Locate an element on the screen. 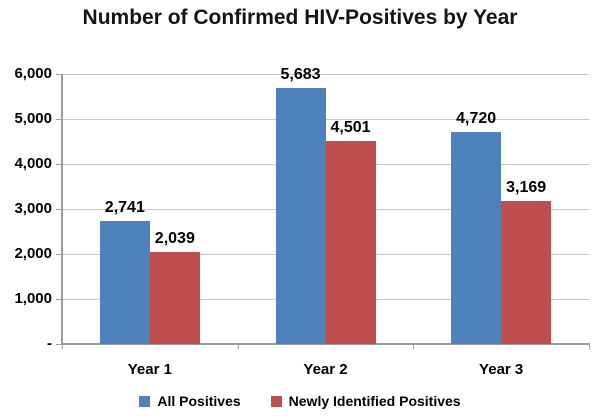 This screenshot has height=419, width=600. x-category-label: Year 2 is located at coordinates (325, 369).